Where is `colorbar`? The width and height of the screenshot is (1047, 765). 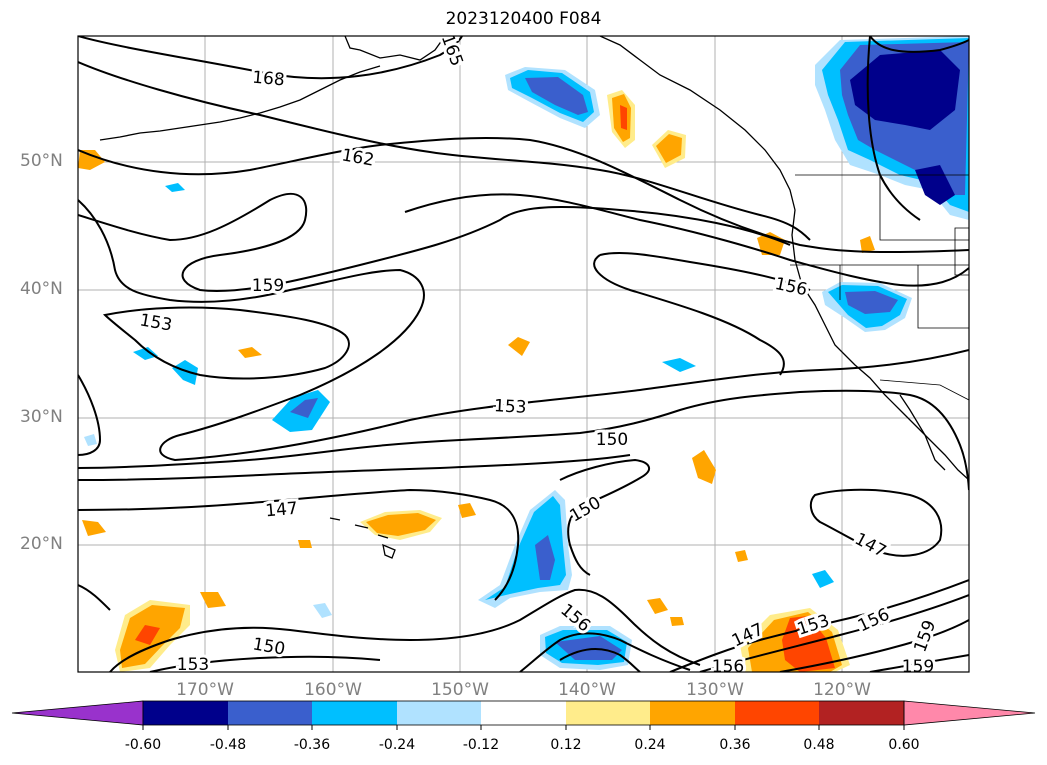 colorbar is located at coordinates (523, 715).